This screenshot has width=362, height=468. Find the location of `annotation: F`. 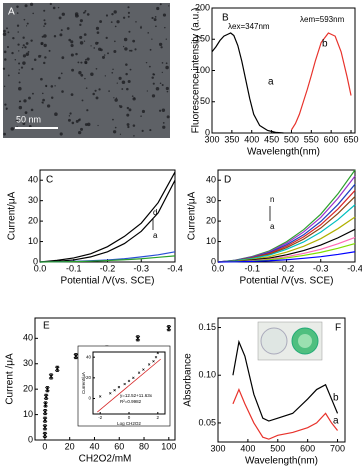

annotation: F is located at coordinates (338, 328).